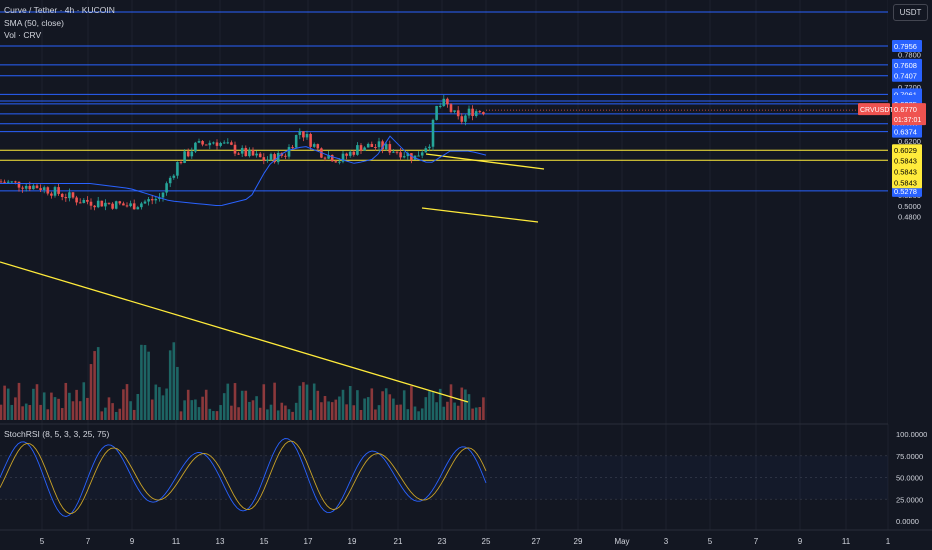 The height and width of the screenshot is (550, 932). What do you see at coordinates (905, 46) in the screenshot?
I see `level-label-text: 0.7956` at bounding box center [905, 46].